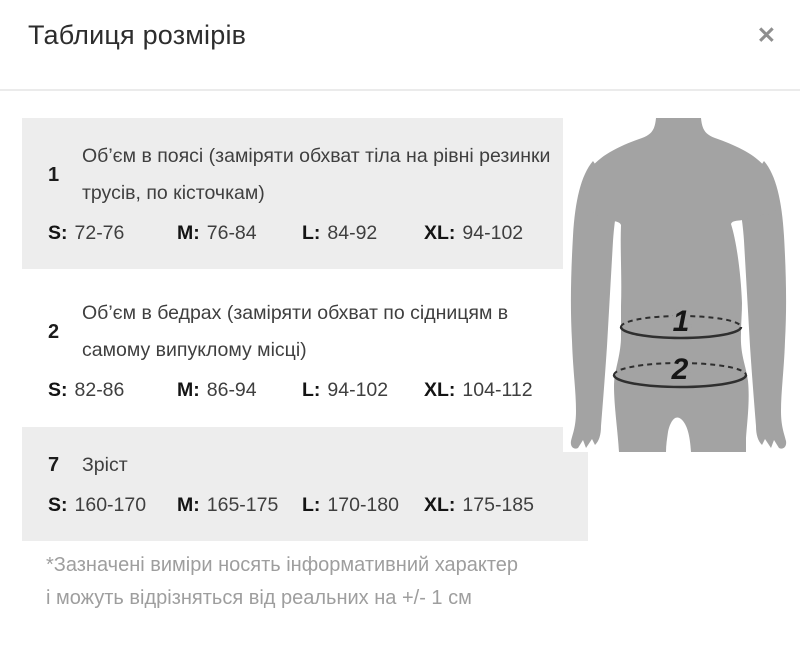 The image size is (800, 653). I want to click on hip-ellipse-solid-arc, so click(680, 381).